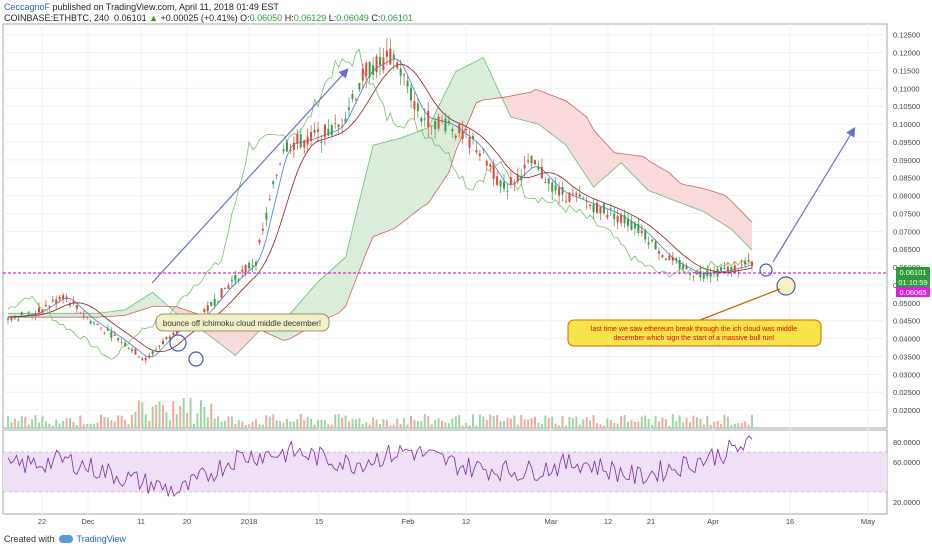 The width and height of the screenshot is (932, 550). I want to click on time-tick-label: 2018, so click(249, 521).